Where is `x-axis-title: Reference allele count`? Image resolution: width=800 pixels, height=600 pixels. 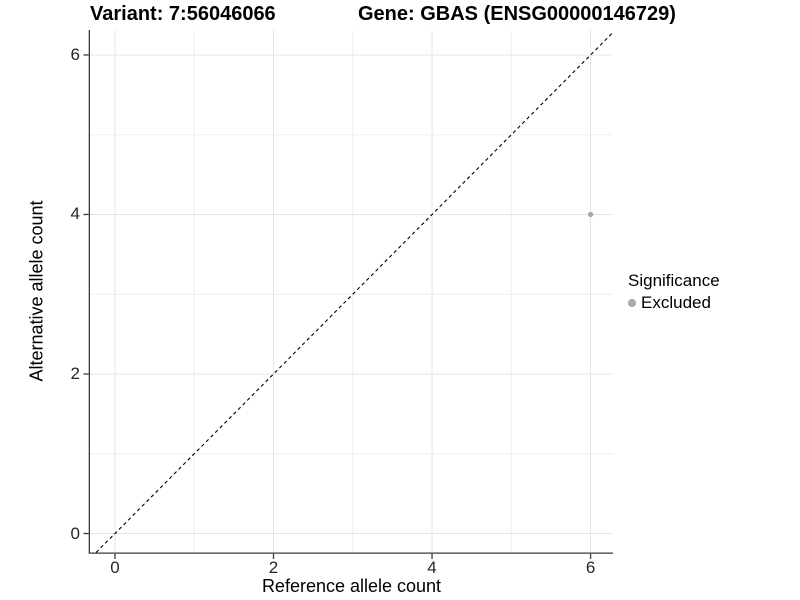
x-axis-title: Reference allele count is located at coordinates (351, 586).